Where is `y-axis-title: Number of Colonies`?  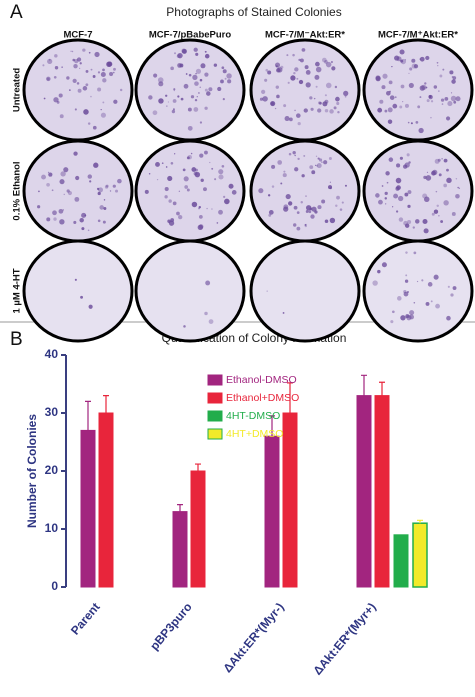 y-axis-title: Number of Colonies is located at coordinates (32, 471).